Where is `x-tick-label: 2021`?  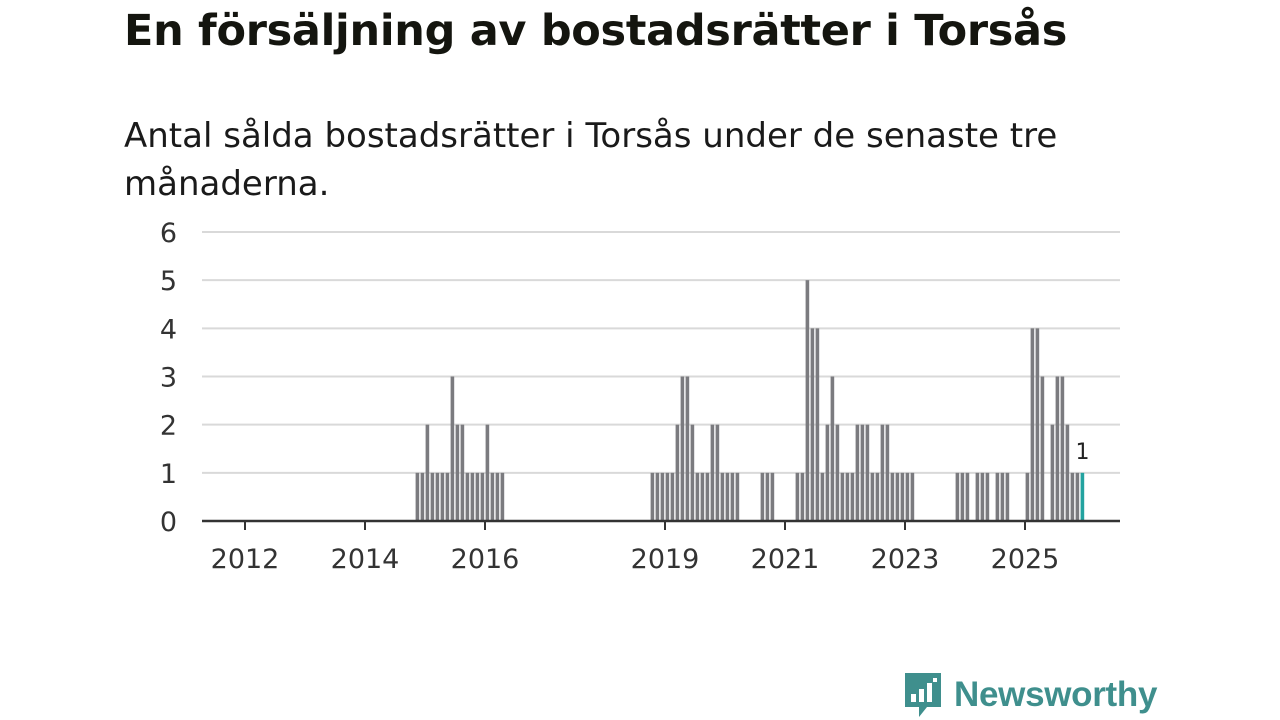
x-tick-label: 2021 is located at coordinates (785, 559).